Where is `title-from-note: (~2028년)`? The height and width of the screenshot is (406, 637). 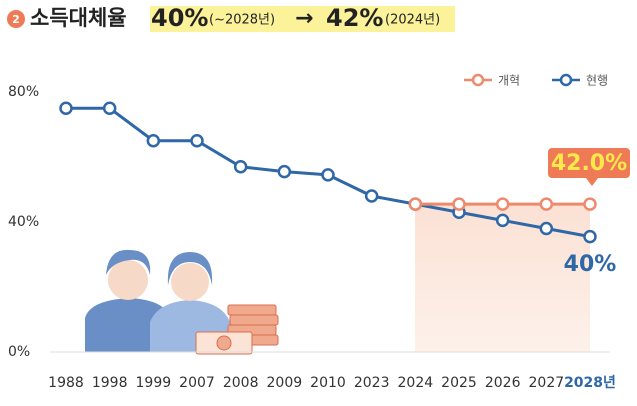
title-from-note: (~2028년) is located at coordinates (242, 20).